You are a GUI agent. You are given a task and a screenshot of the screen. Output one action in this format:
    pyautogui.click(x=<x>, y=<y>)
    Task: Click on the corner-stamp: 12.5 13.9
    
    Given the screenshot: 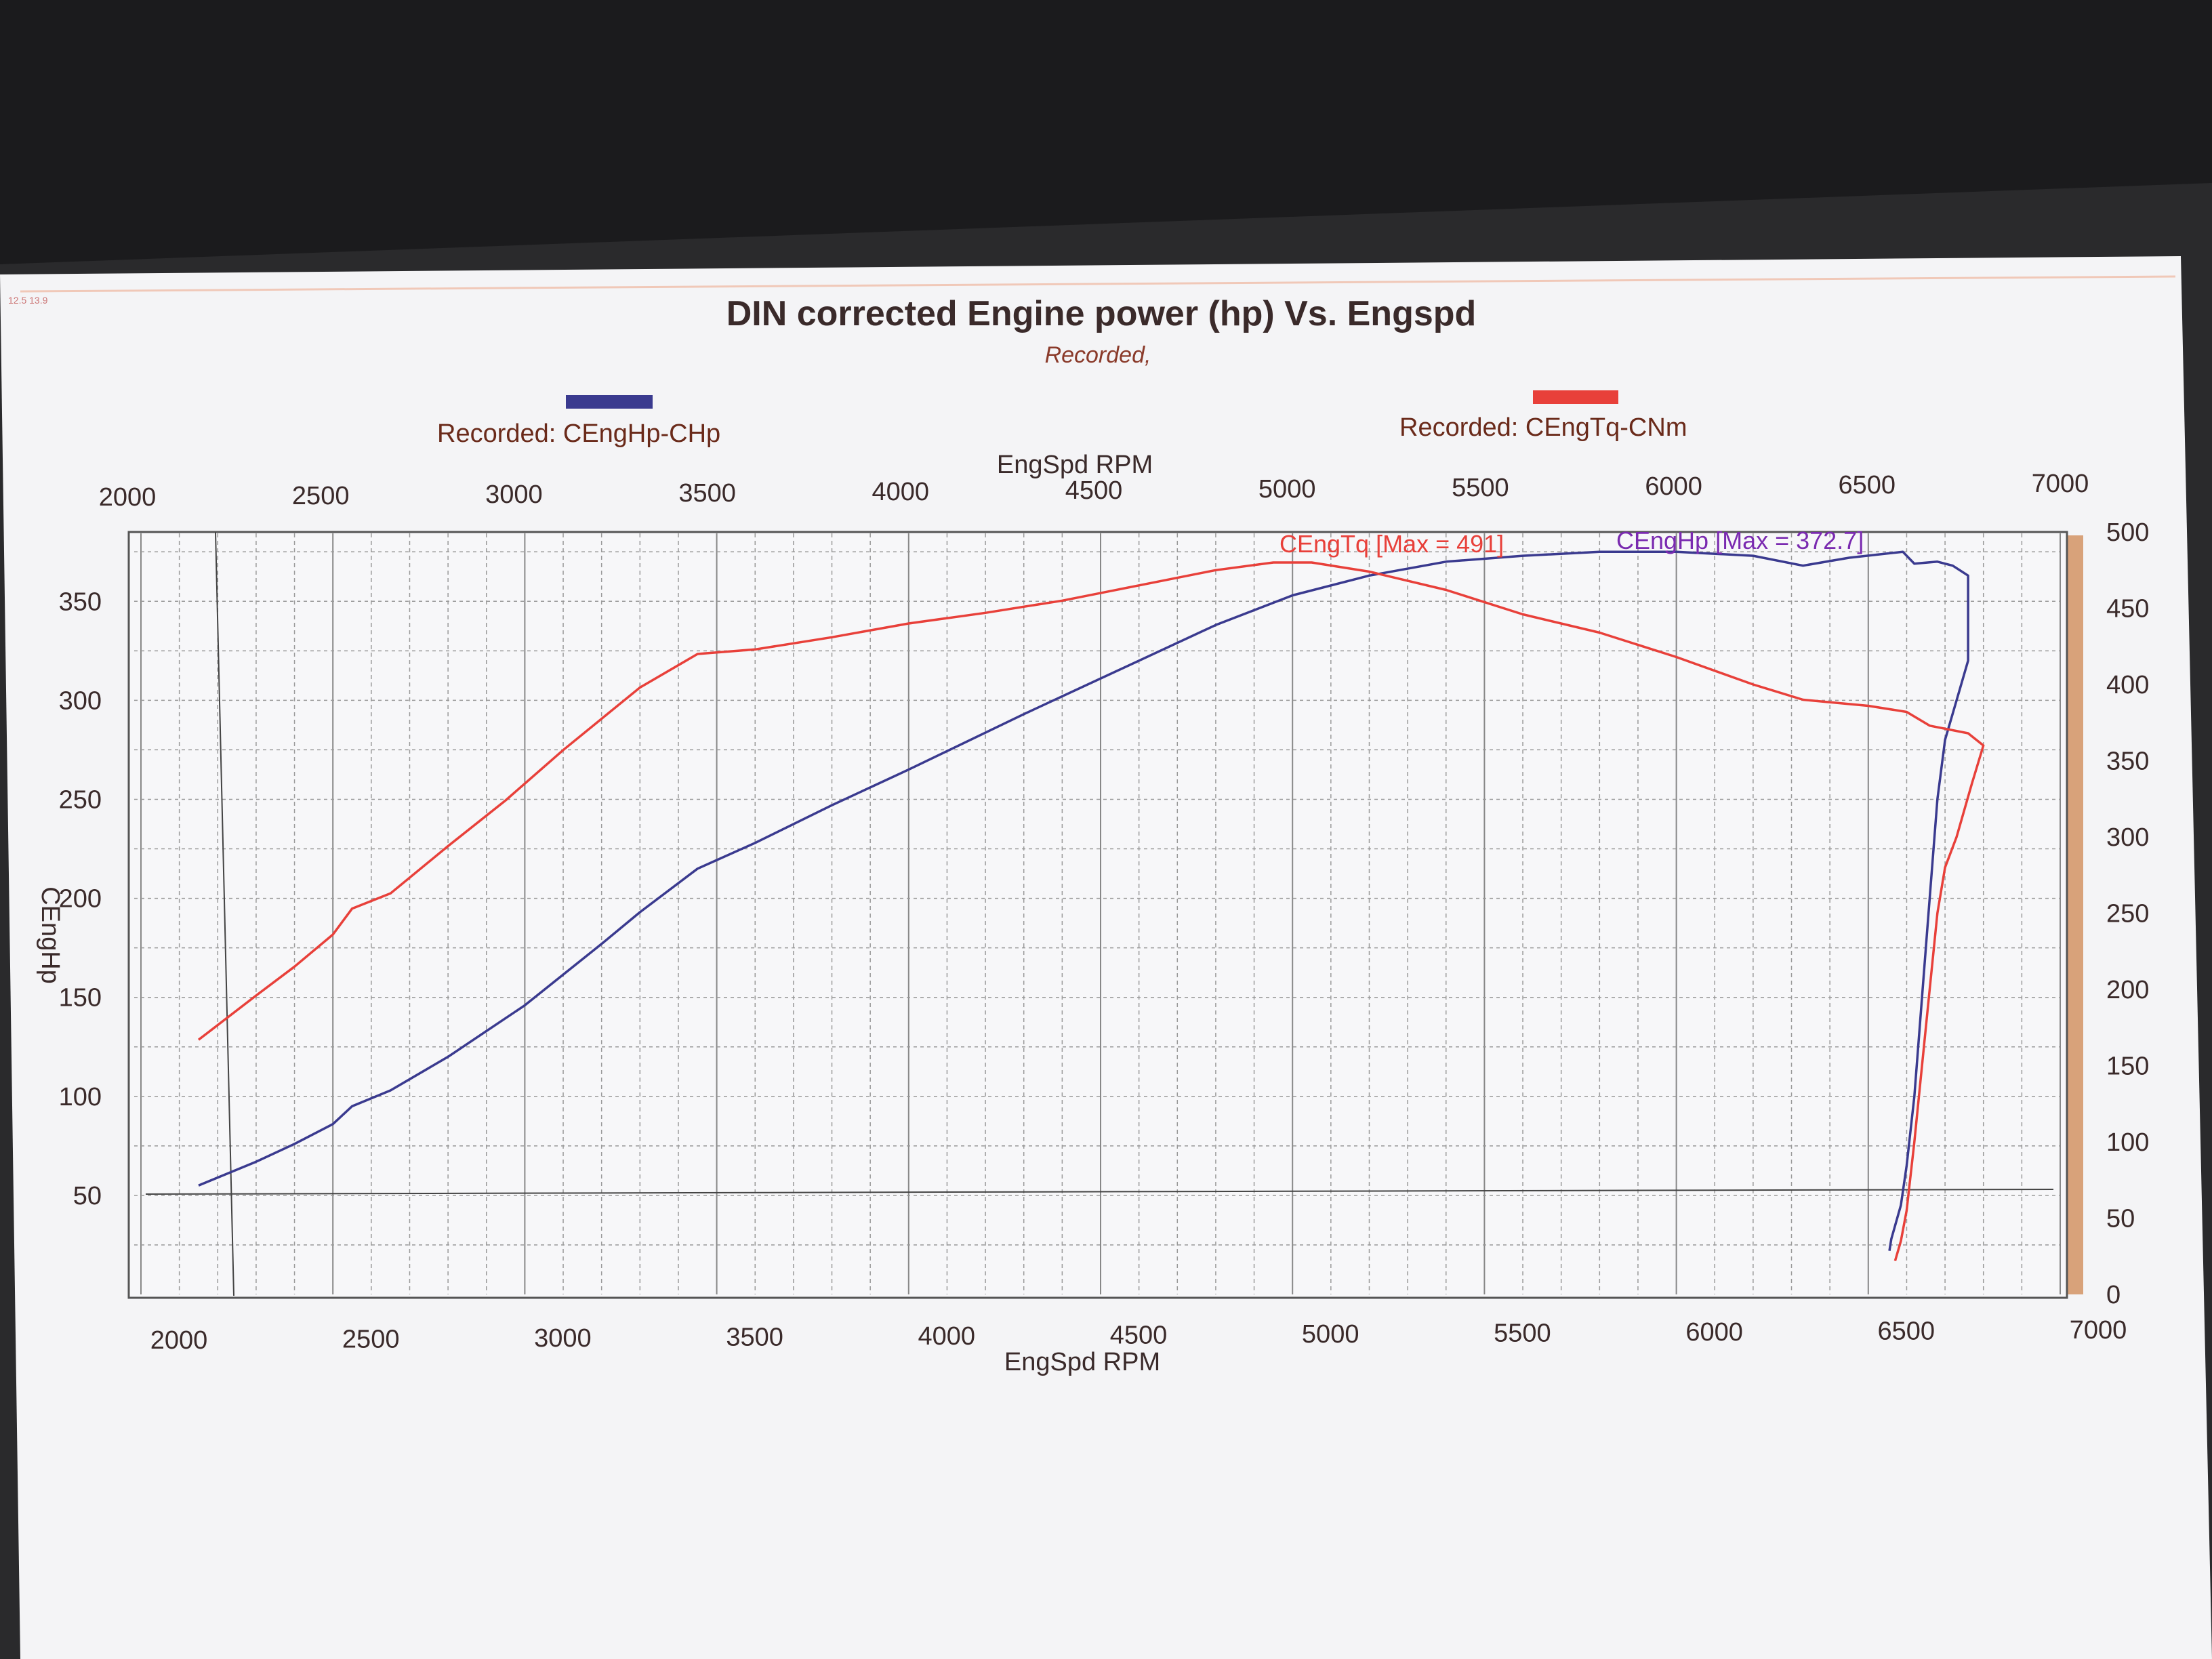 What is the action you would take?
    pyautogui.click(x=28, y=300)
    